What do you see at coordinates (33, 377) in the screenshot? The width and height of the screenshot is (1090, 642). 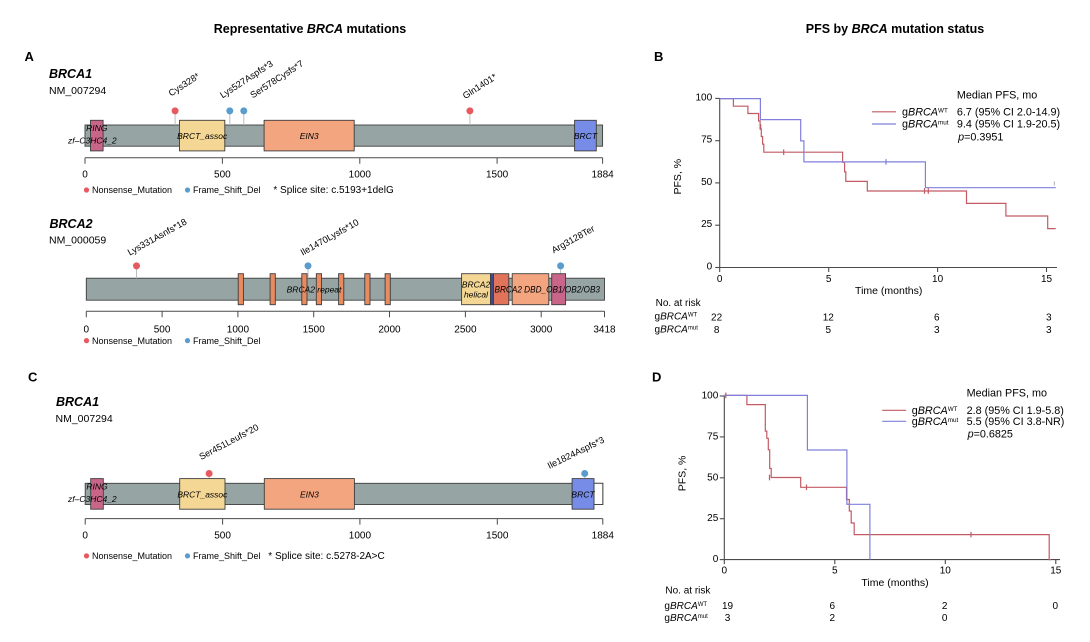 I see `svg-text: C` at bounding box center [33, 377].